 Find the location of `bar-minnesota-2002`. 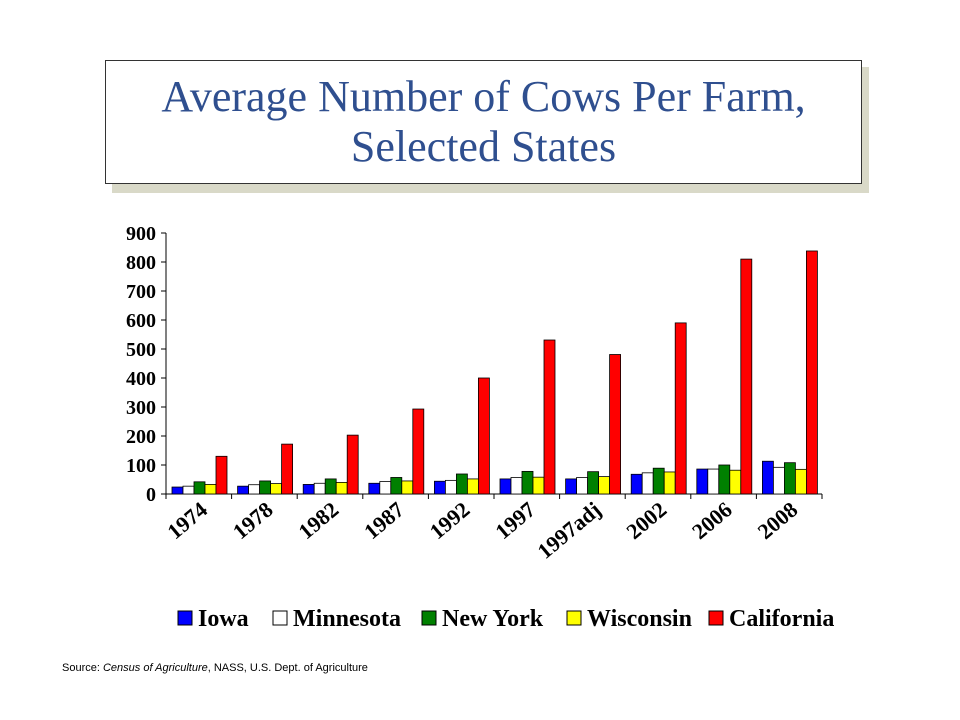

bar-minnesota-2002 is located at coordinates (647, 483).